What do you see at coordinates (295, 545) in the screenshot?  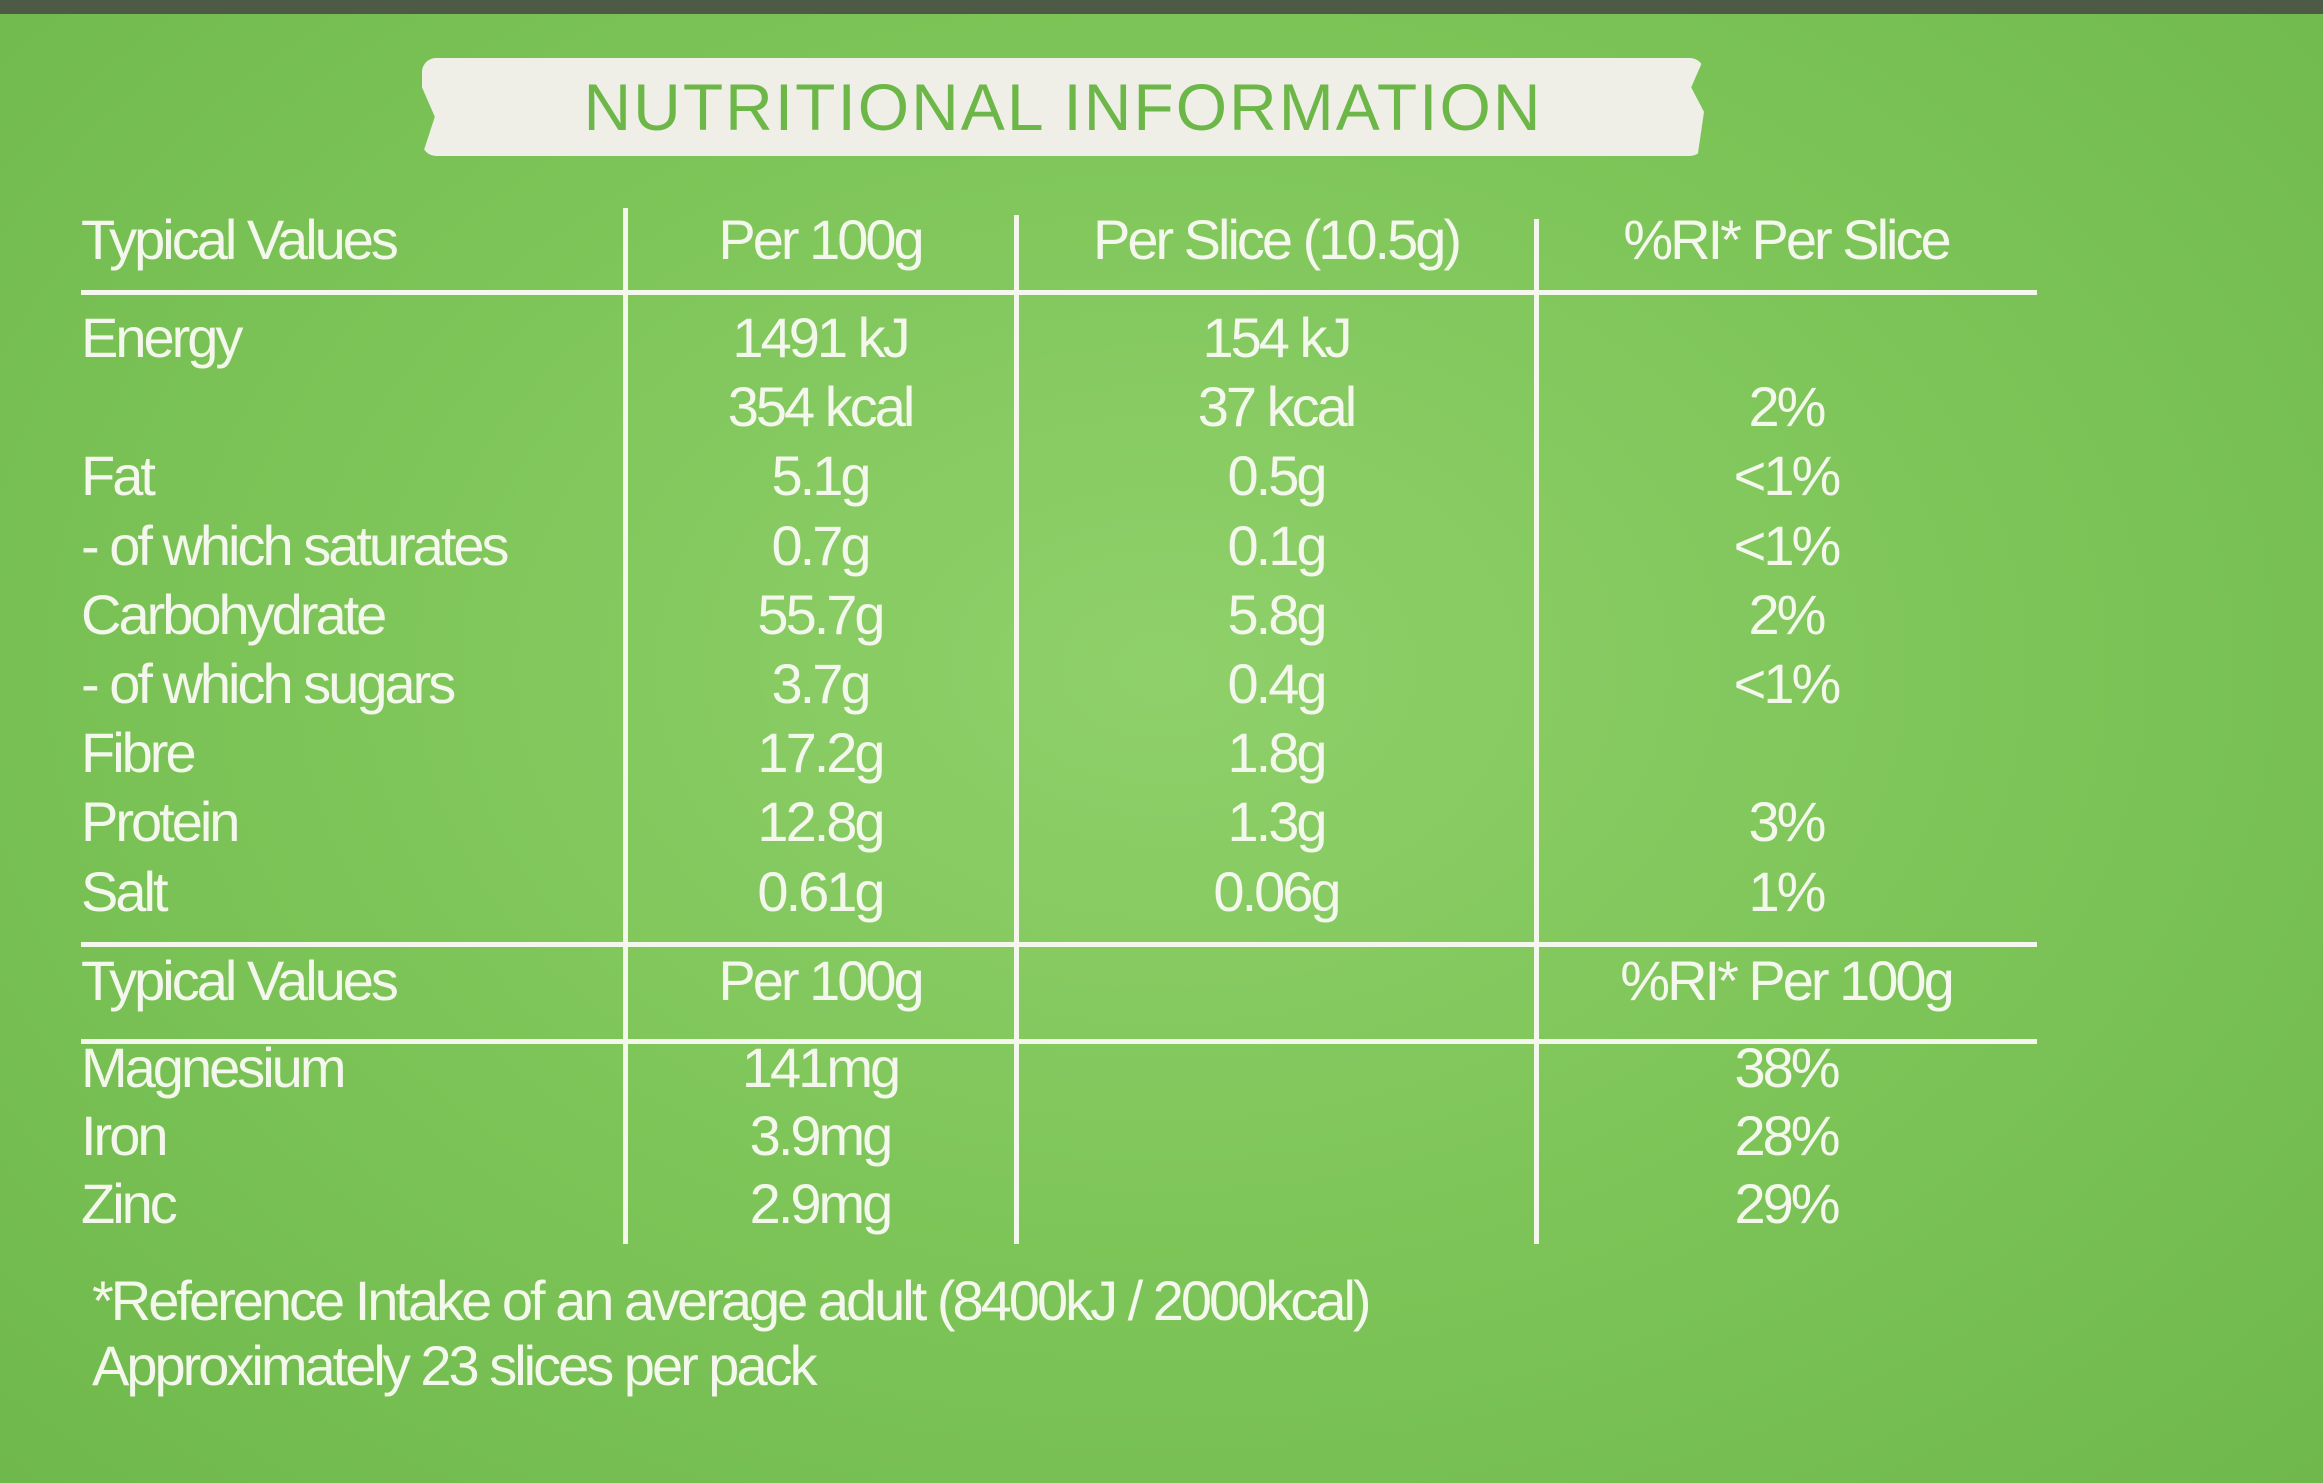 I see `row-label: - of which saturates` at bounding box center [295, 545].